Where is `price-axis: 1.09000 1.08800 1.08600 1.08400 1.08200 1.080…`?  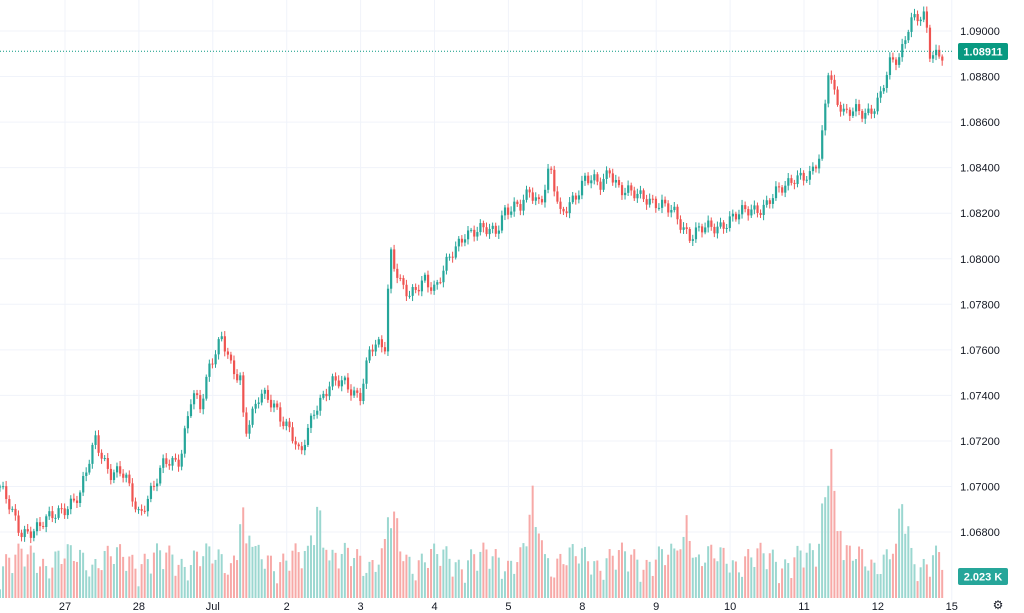 price-axis: 1.09000 1.08800 1.08600 1.08400 1.08200 1.080… is located at coordinates (980, 282).